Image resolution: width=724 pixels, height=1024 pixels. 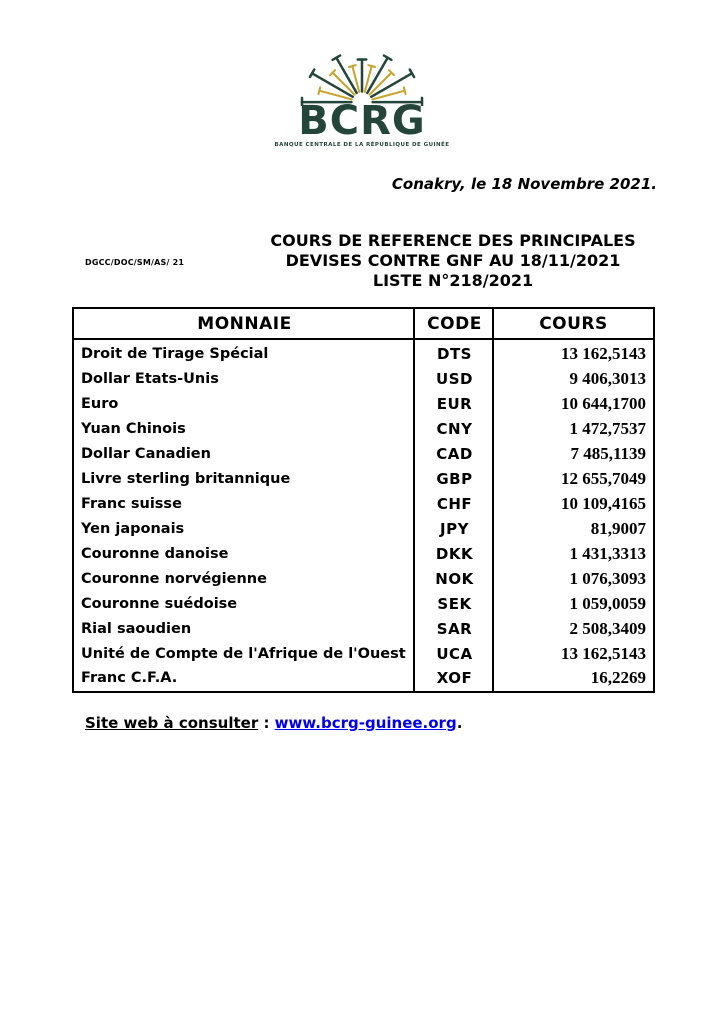 I want to click on table-row: Couronne suédoise SEK 1 059,0059, so click(x=363, y=603).